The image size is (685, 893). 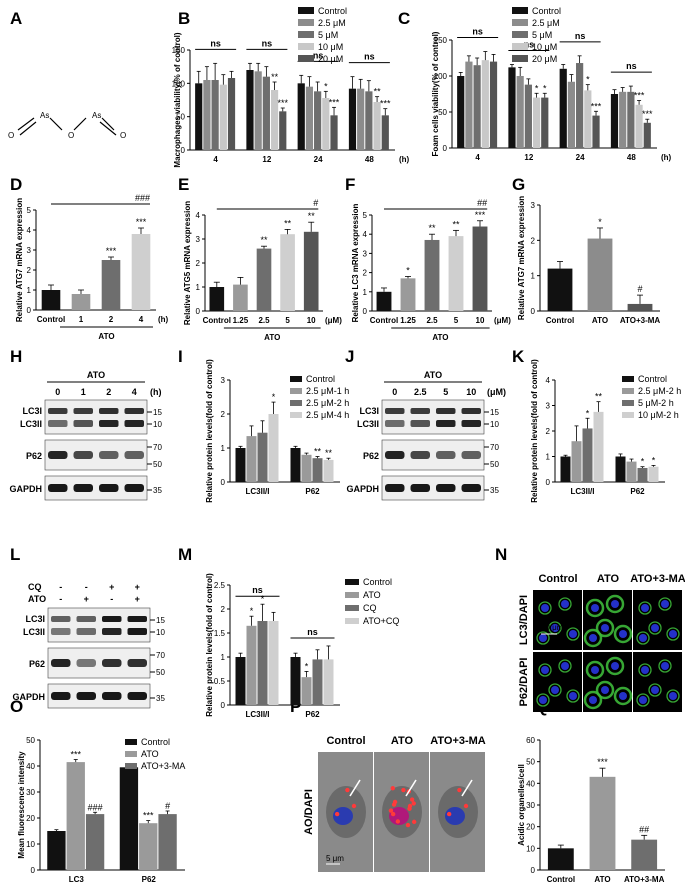 I want to click on micrograph, so click(x=657, y=682).